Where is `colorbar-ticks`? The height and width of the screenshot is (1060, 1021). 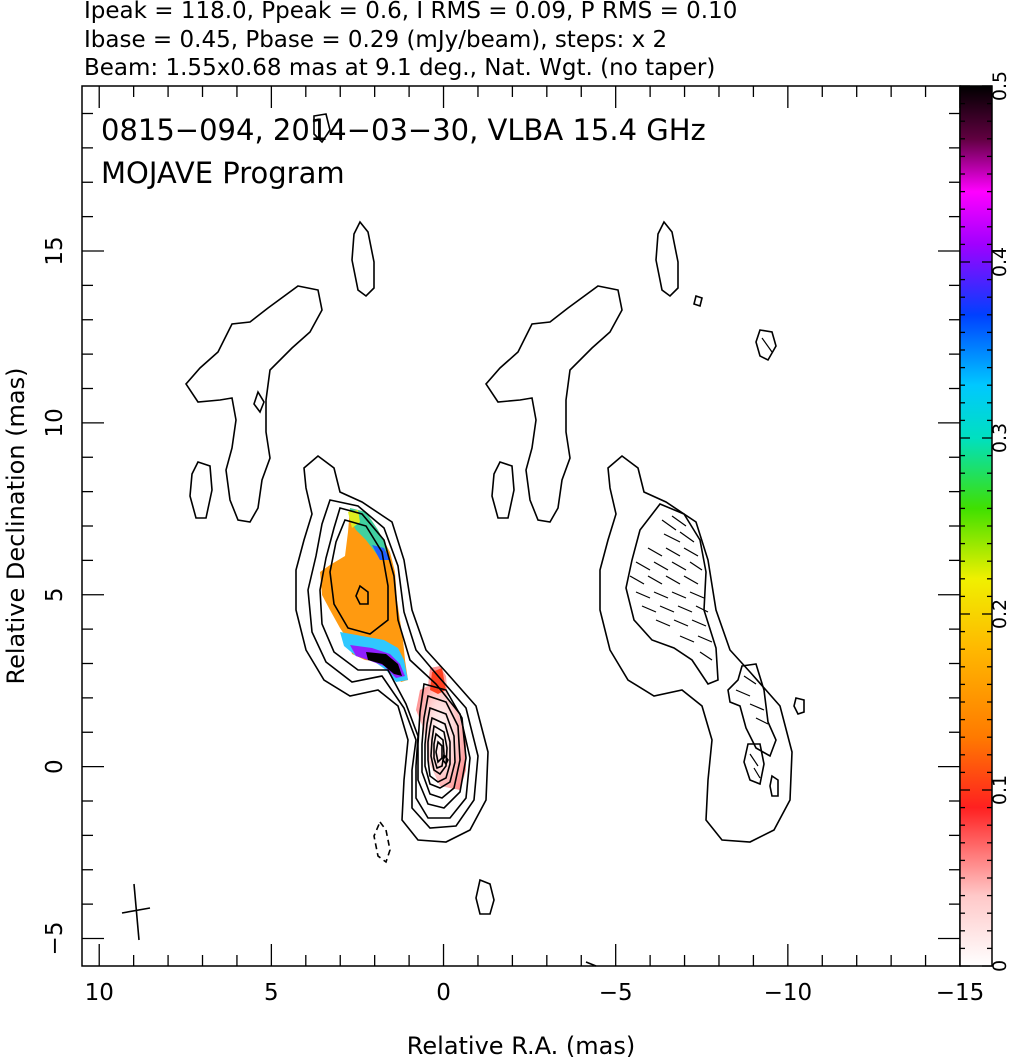 colorbar-ticks is located at coordinates (976, 526).